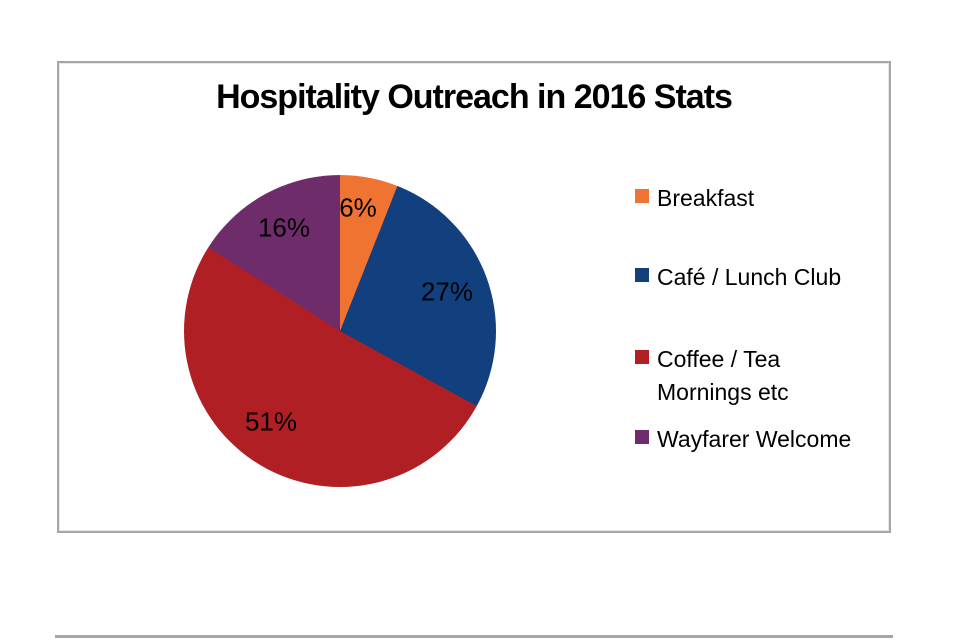  Describe the element at coordinates (754, 439) in the screenshot. I see `legend-label-wayfarer-welcome: Wayfarer Welcome` at that location.